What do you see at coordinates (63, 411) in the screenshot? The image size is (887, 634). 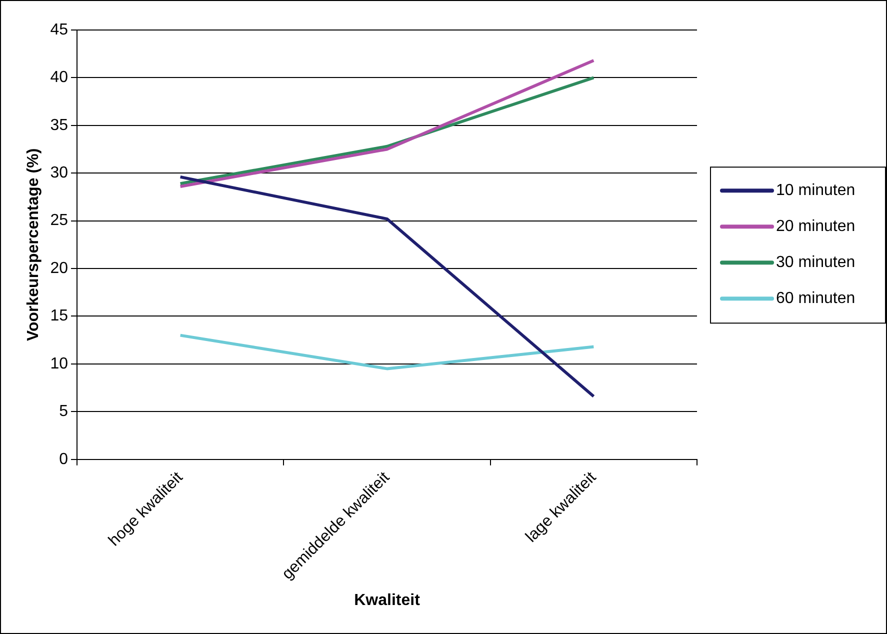 I see `y-tick-label: 5` at bounding box center [63, 411].